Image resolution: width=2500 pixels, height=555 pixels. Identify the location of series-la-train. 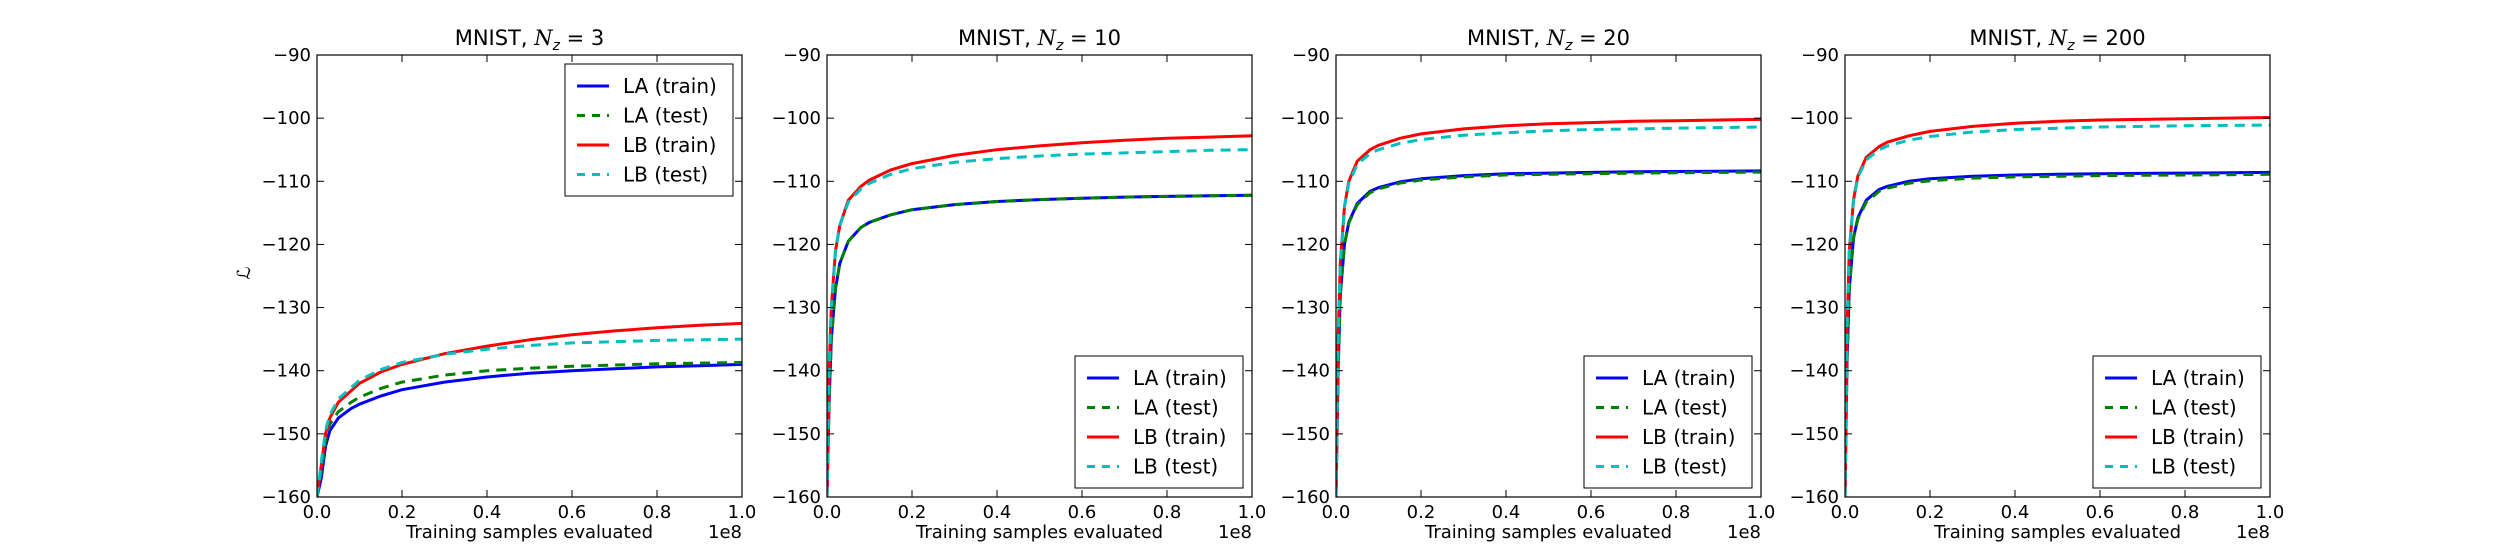
(2057, 333).